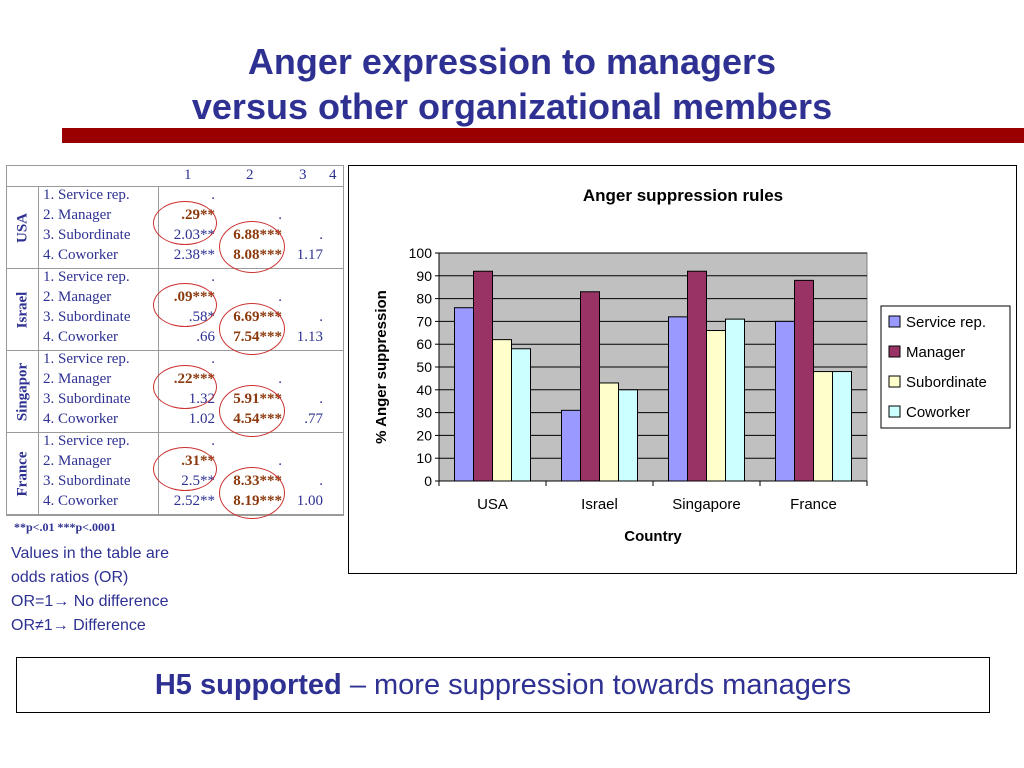  Describe the element at coordinates (303, 175) in the screenshot. I see `col-header: 3` at that location.